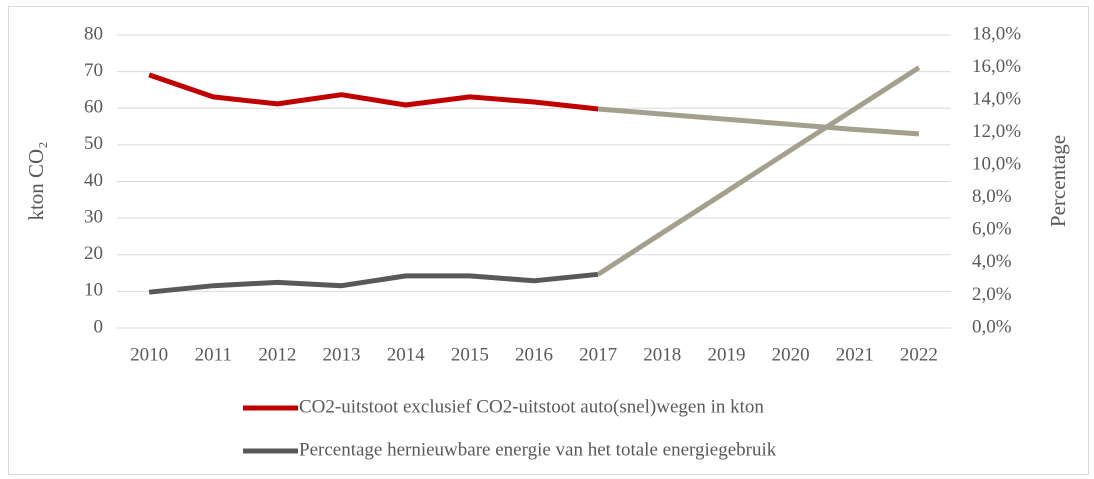 Image resolution: width=1094 pixels, height=479 pixels. Describe the element at coordinates (93, 216) in the screenshot. I see `y-tick-label: 30` at that location.